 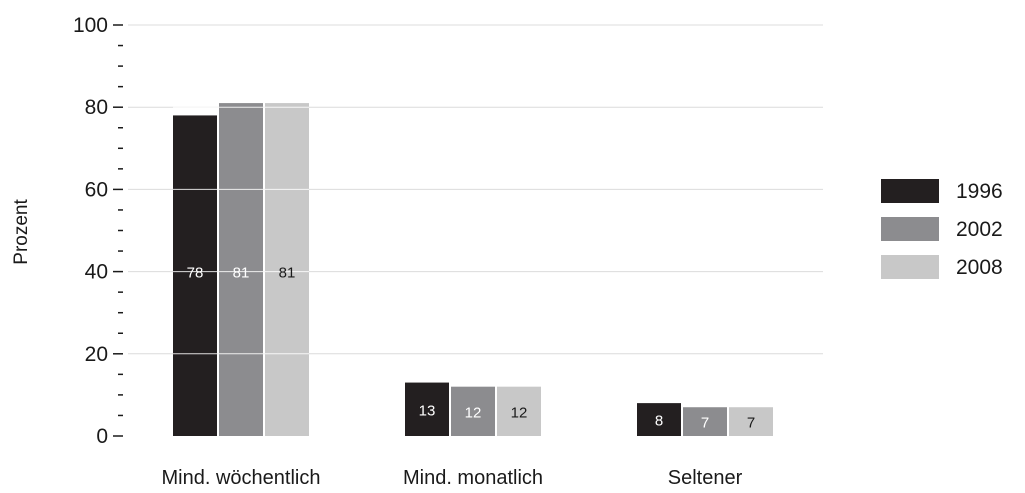 I want to click on y-tick-label-60: 60, so click(x=96, y=189).